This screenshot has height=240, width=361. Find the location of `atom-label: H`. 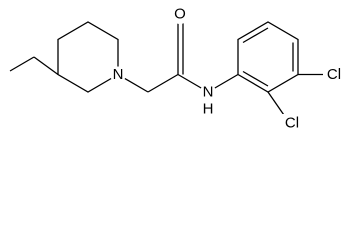

atom-label: H is located at coordinates (208, 109).